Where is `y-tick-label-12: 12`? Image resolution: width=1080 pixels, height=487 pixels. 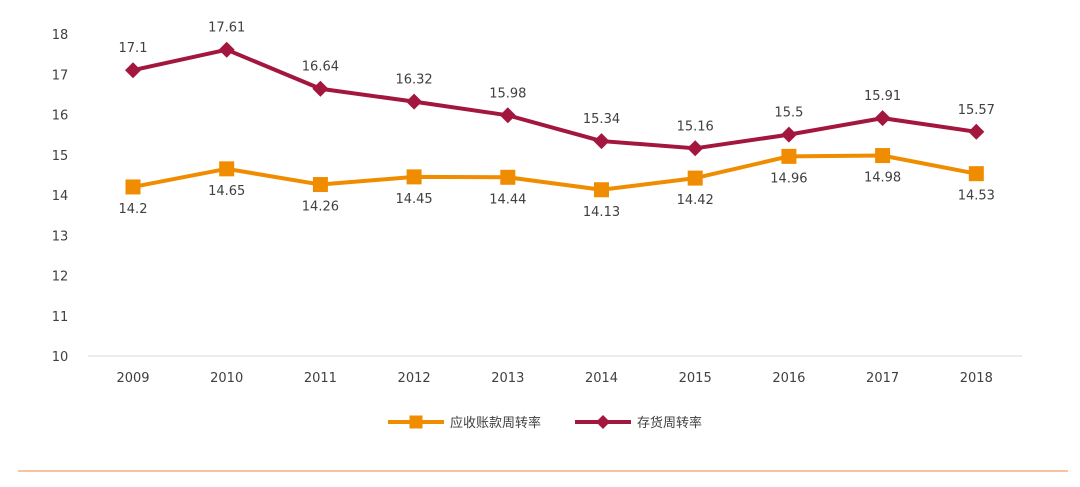 y-tick-label-12: 12 is located at coordinates (60, 277).